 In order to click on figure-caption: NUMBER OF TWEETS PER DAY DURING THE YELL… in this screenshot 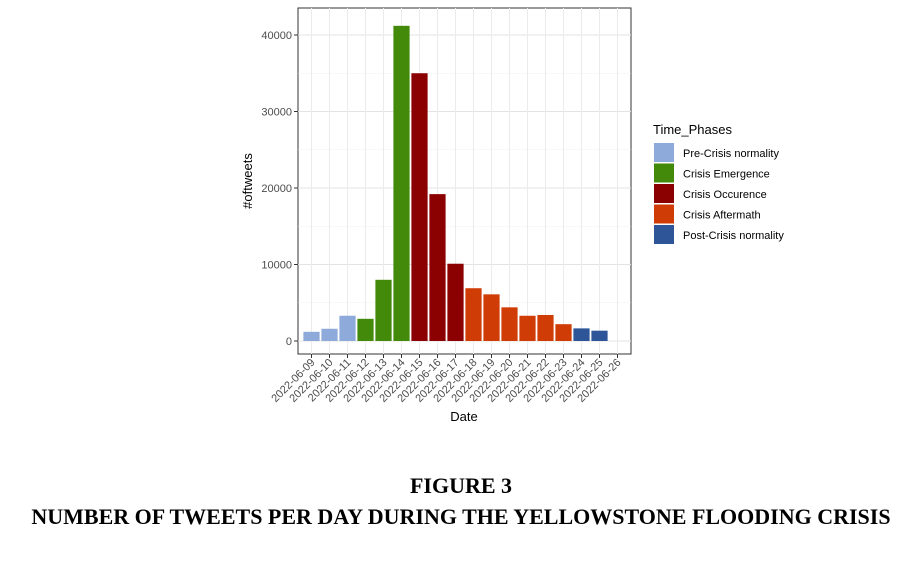, I will do `click(461, 516)`.